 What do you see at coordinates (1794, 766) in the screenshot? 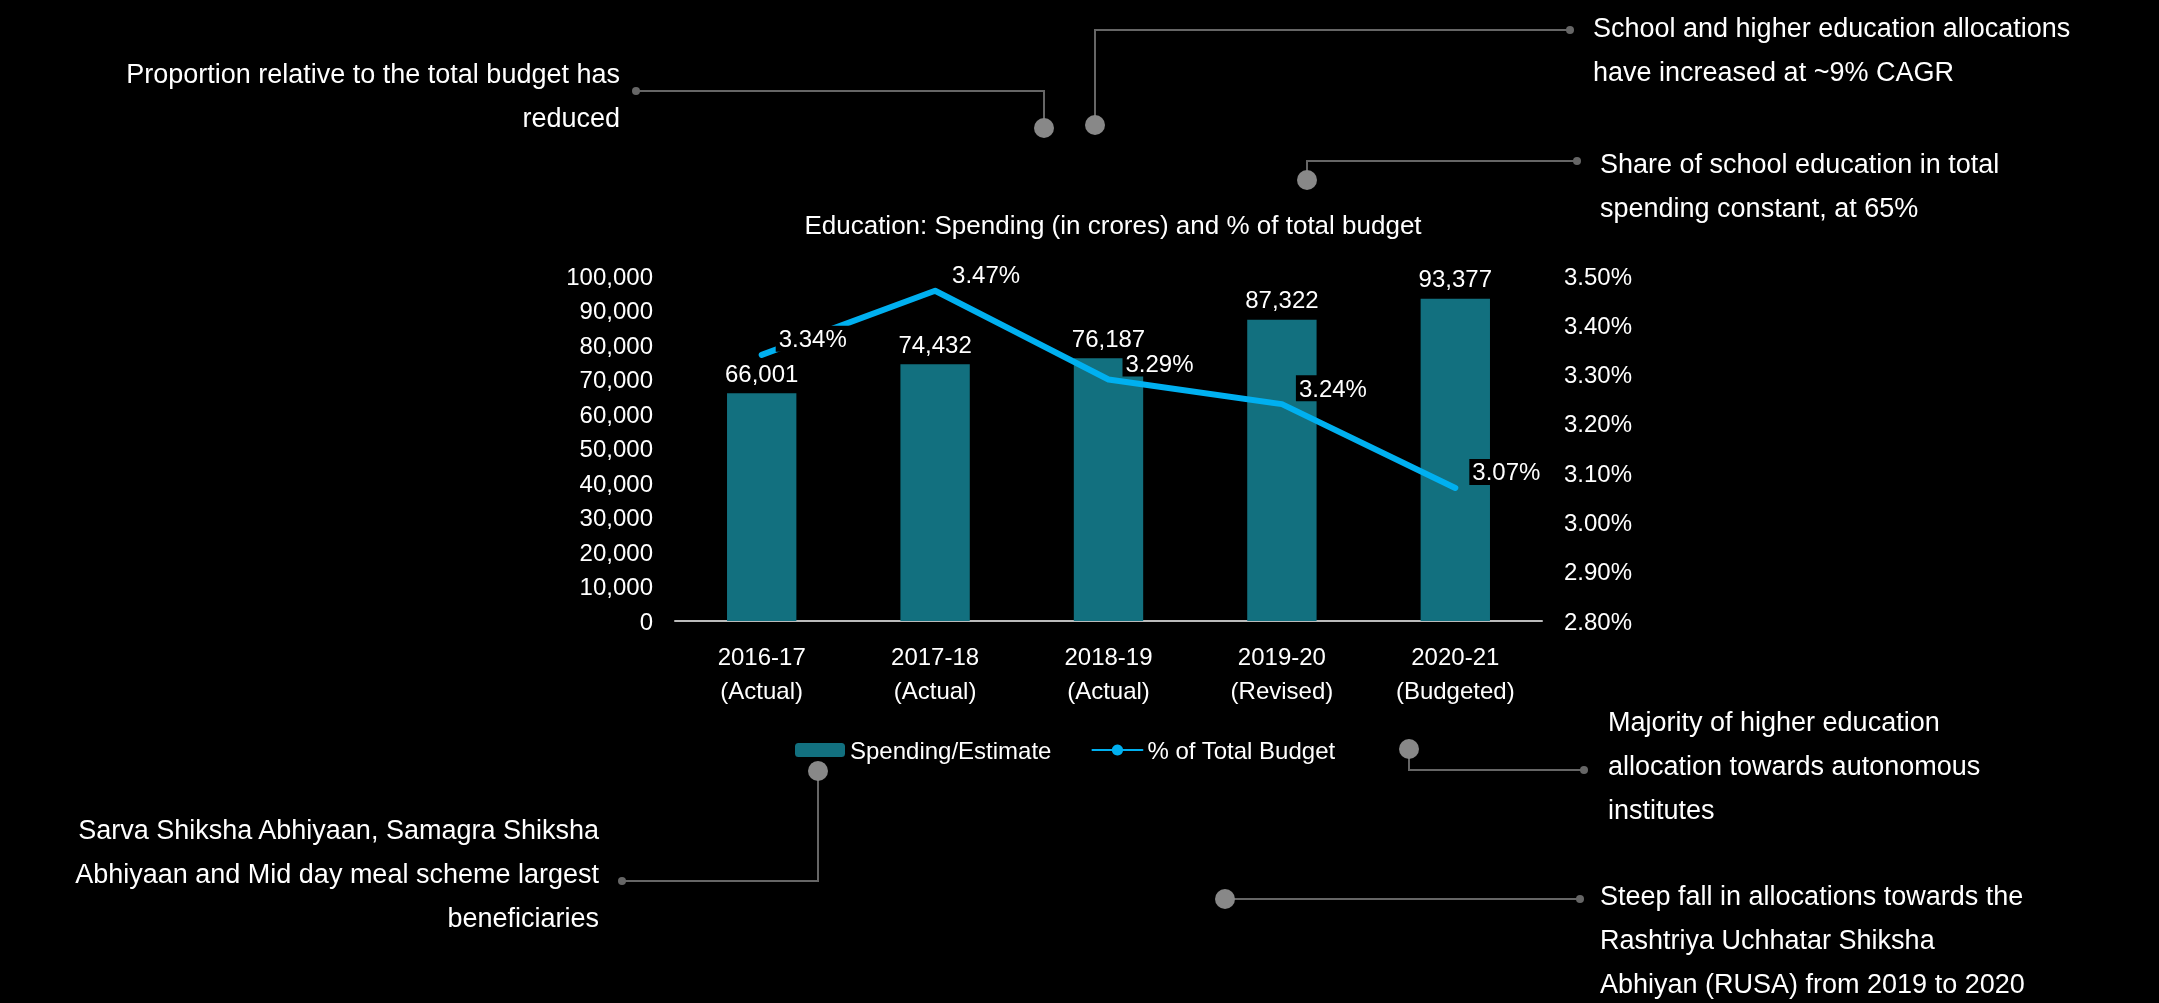
I see `text: Majority of higher education allocation towards autonomous institutes` at bounding box center [1794, 766].